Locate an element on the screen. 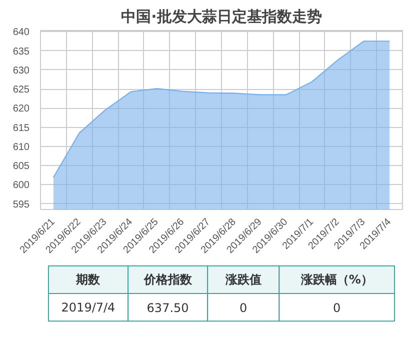 This screenshot has width=414, height=338. y-tick-label: 625 is located at coordinates (21, 90).